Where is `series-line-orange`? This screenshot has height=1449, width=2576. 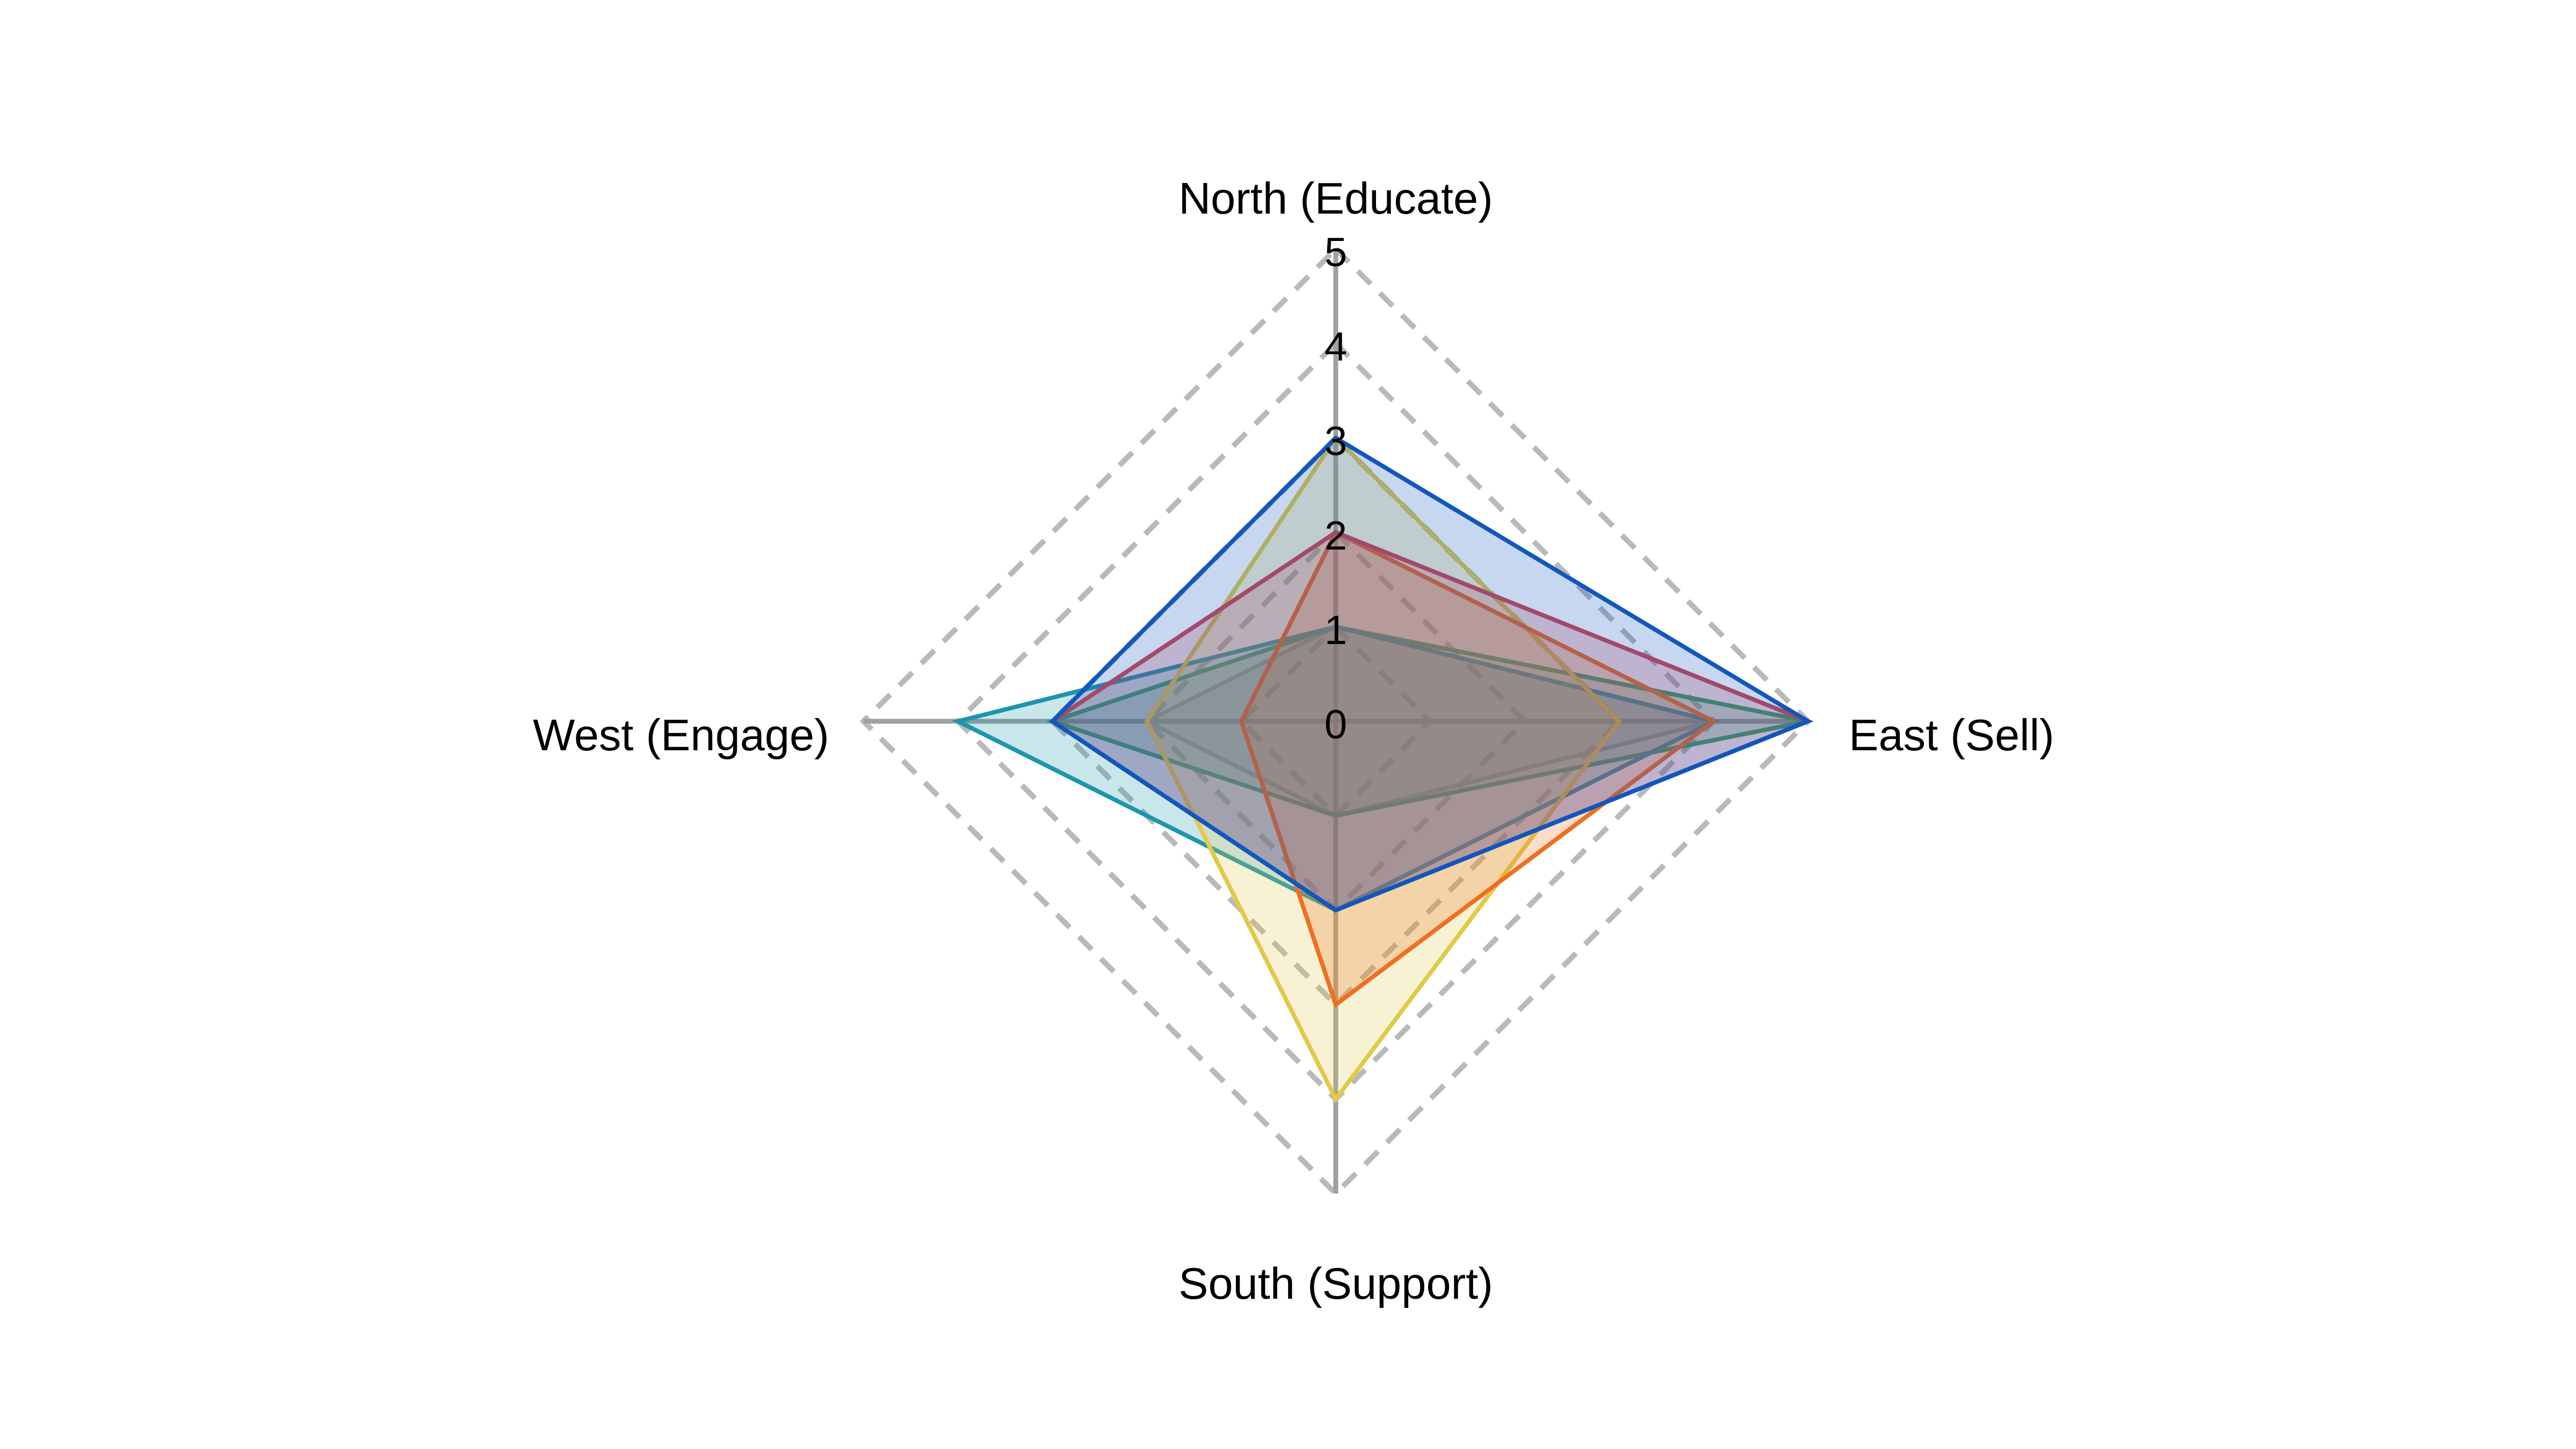
series-line-orange is located at coordinates (1478, 768).